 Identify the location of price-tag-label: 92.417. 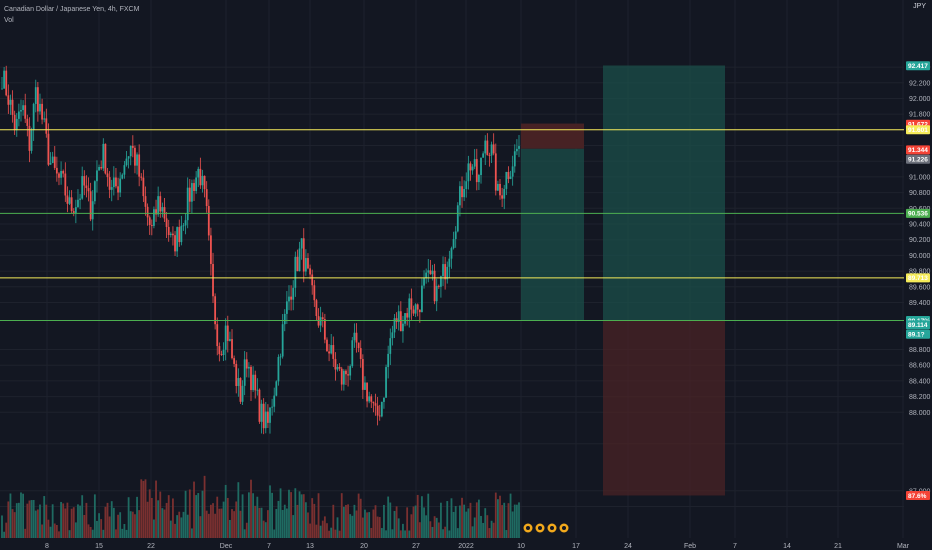
(918, 66).